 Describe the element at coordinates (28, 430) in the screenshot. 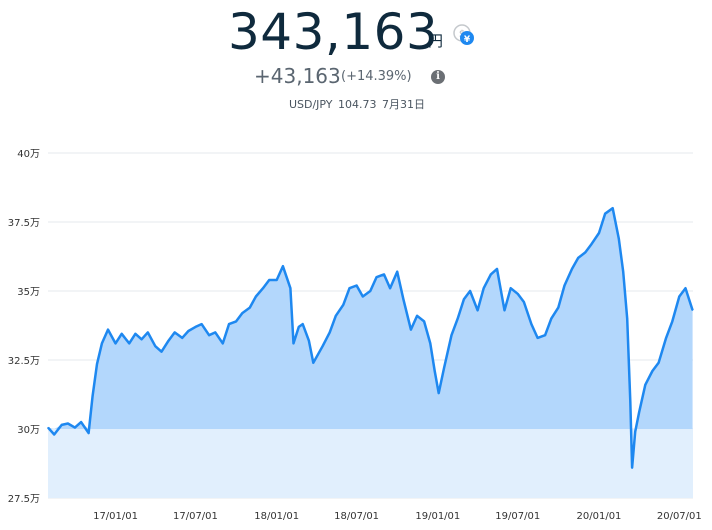

I see `y-tick-label: 30万` at that location.